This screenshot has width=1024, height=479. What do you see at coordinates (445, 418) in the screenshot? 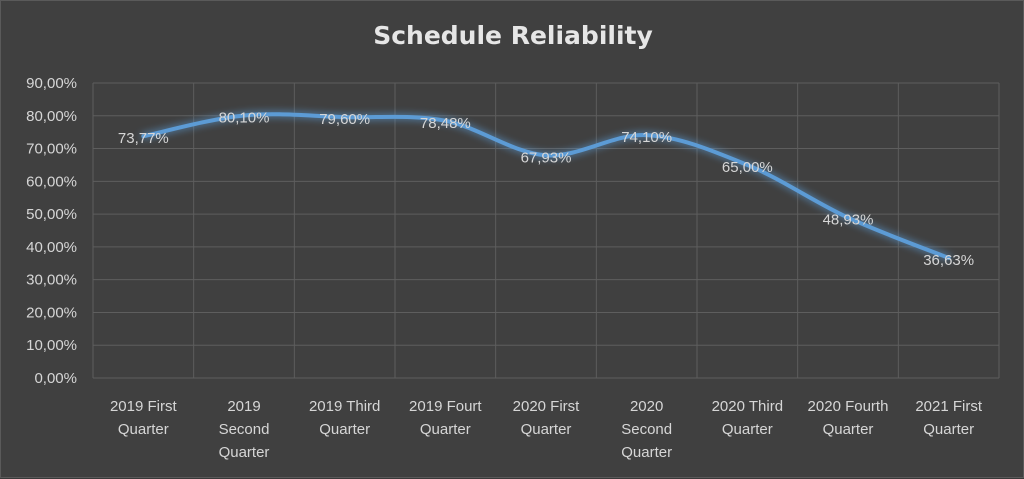
I see `x-tick-label: 2019 Fourt Quarter` at bounding box center [445, 418].